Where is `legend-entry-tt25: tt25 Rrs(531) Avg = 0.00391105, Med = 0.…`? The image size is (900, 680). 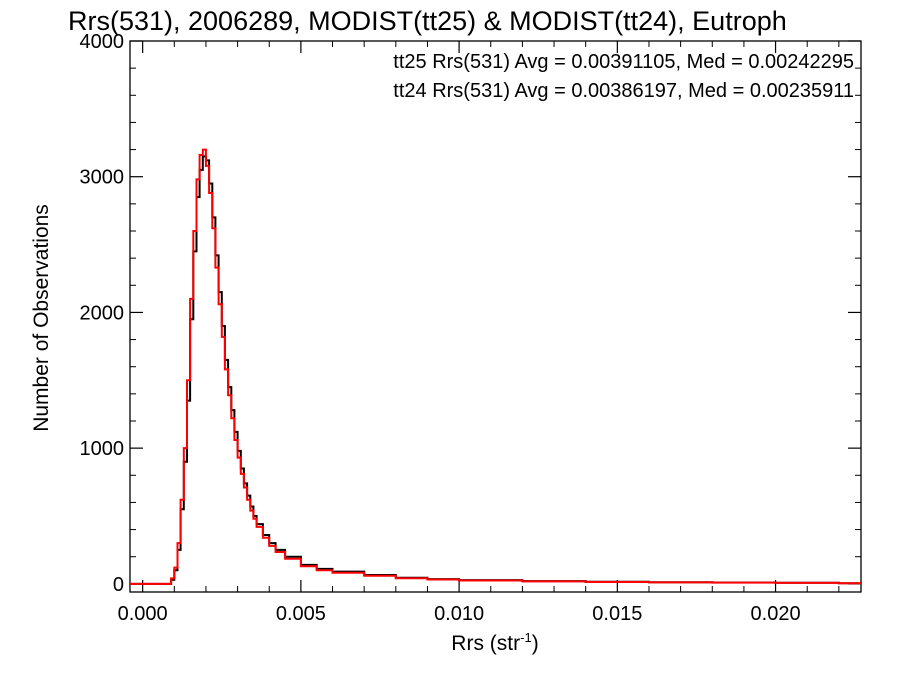 legend-entry-tt25: tt25 Rrs(531) Avg = 0.00391105, Med = 0.… is located at coordinates (623, 62).